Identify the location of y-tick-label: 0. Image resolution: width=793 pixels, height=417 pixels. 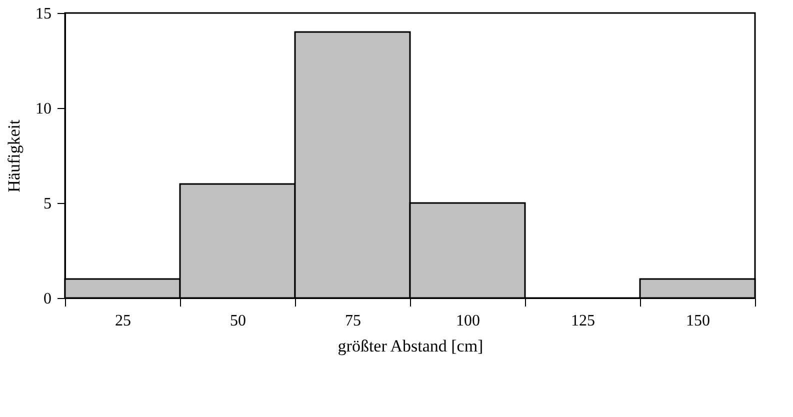
(48, 299).